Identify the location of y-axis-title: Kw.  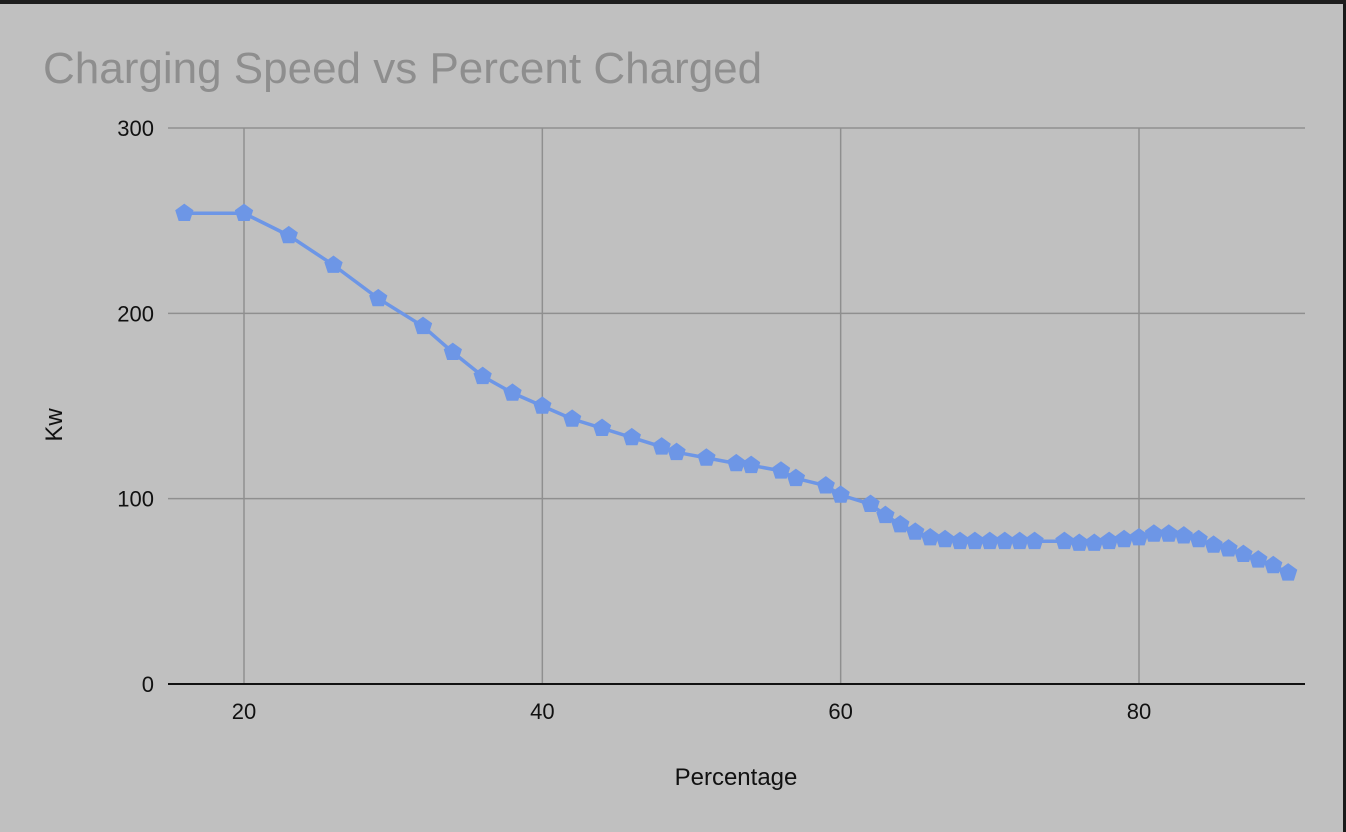
(54, 425).